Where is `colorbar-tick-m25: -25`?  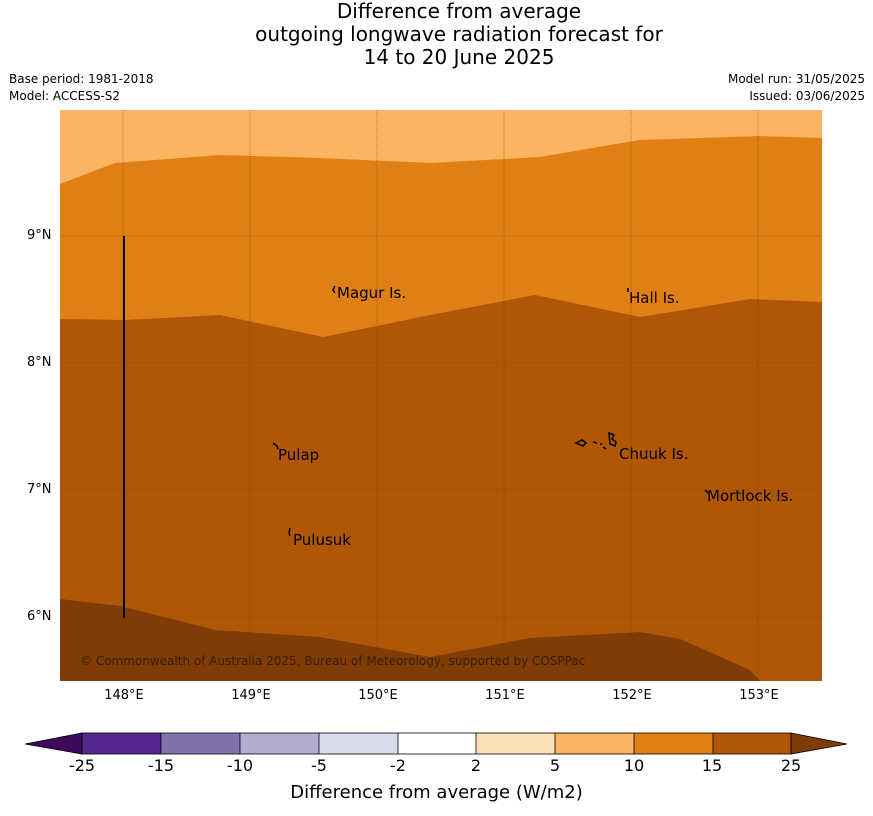 colorbar-tick-m25: -25 is located at coordinates (82, 765).